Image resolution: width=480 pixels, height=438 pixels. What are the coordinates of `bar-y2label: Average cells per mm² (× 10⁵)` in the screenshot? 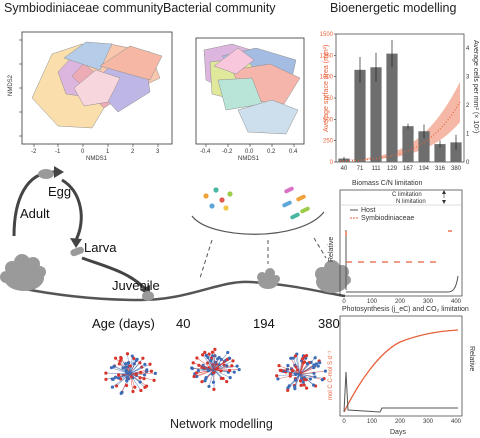 It's located at (475, 86).